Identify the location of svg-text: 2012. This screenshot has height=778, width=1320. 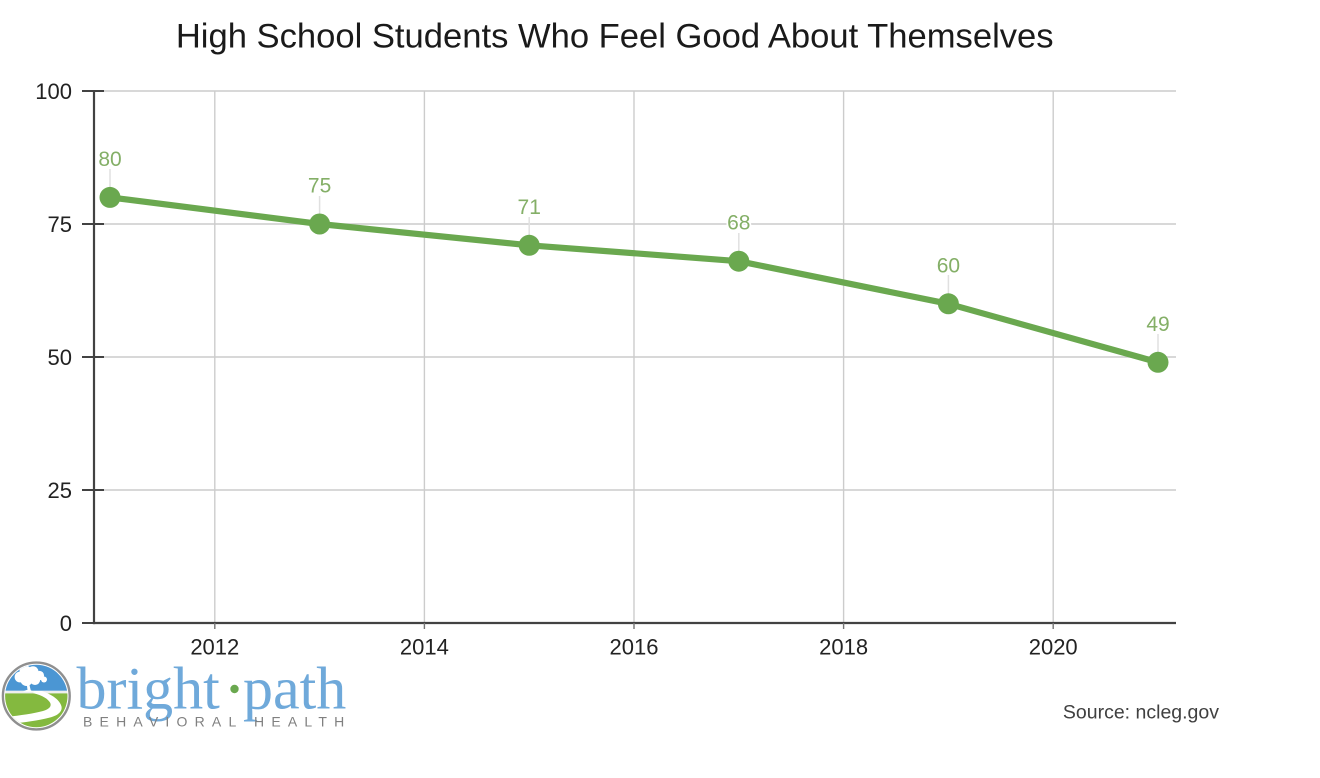
(214, 647).